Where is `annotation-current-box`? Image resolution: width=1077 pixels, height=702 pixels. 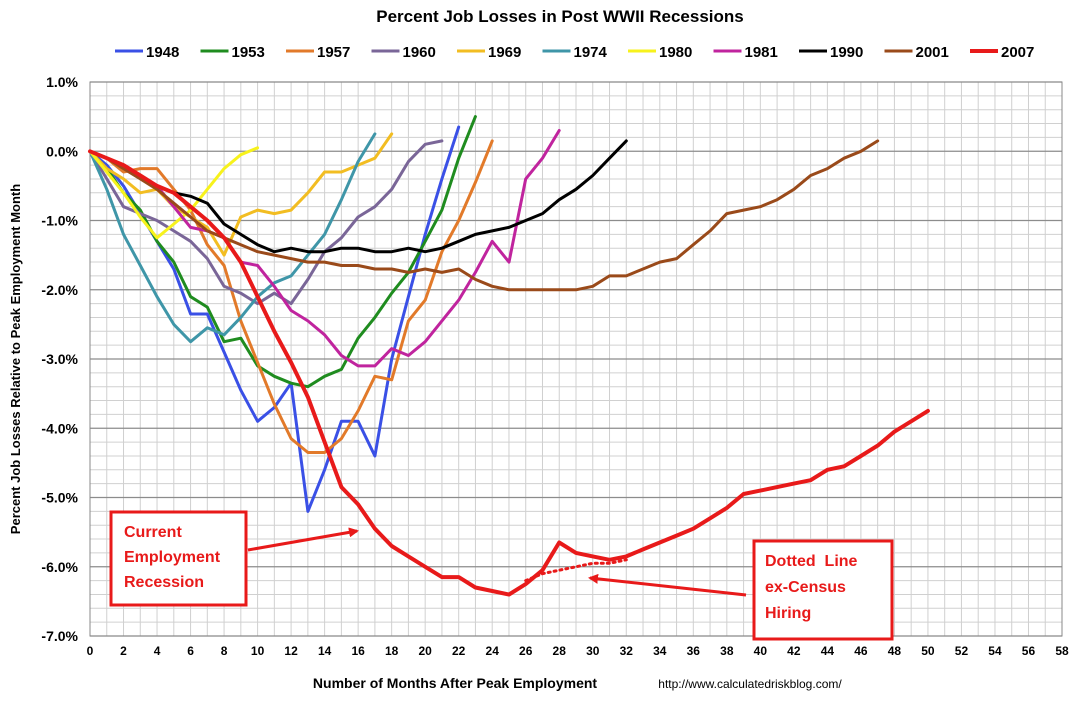 annotation-current-box is located at coordinates (178, 558).